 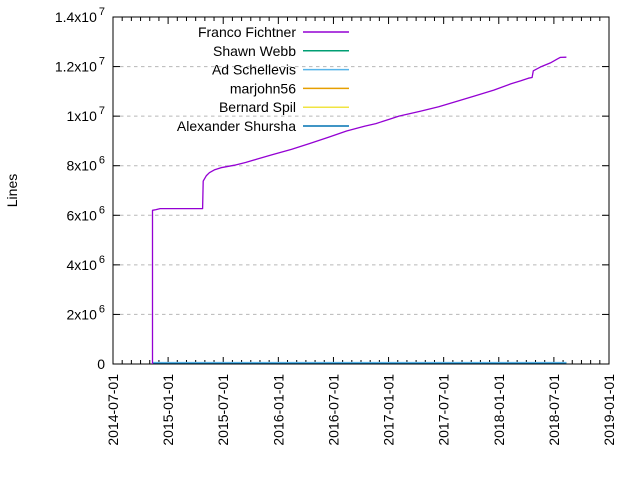 What do you see at coordinates (254, 51) in the screenshot?
I see `legend-label-shawn-webb: Shawn Webb` at bounding box center [254, 51].